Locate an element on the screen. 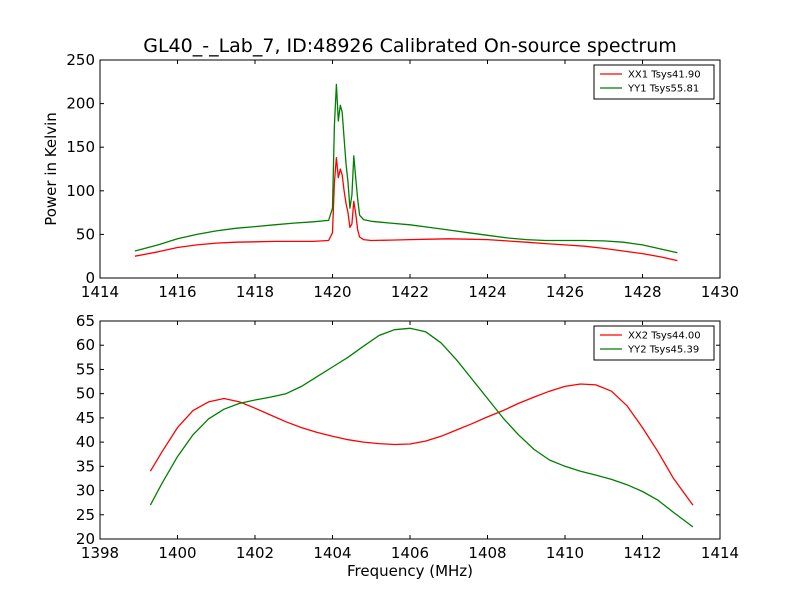  legend-entry: YY1 Tsys55.81 is located at coordinates (663, 89).